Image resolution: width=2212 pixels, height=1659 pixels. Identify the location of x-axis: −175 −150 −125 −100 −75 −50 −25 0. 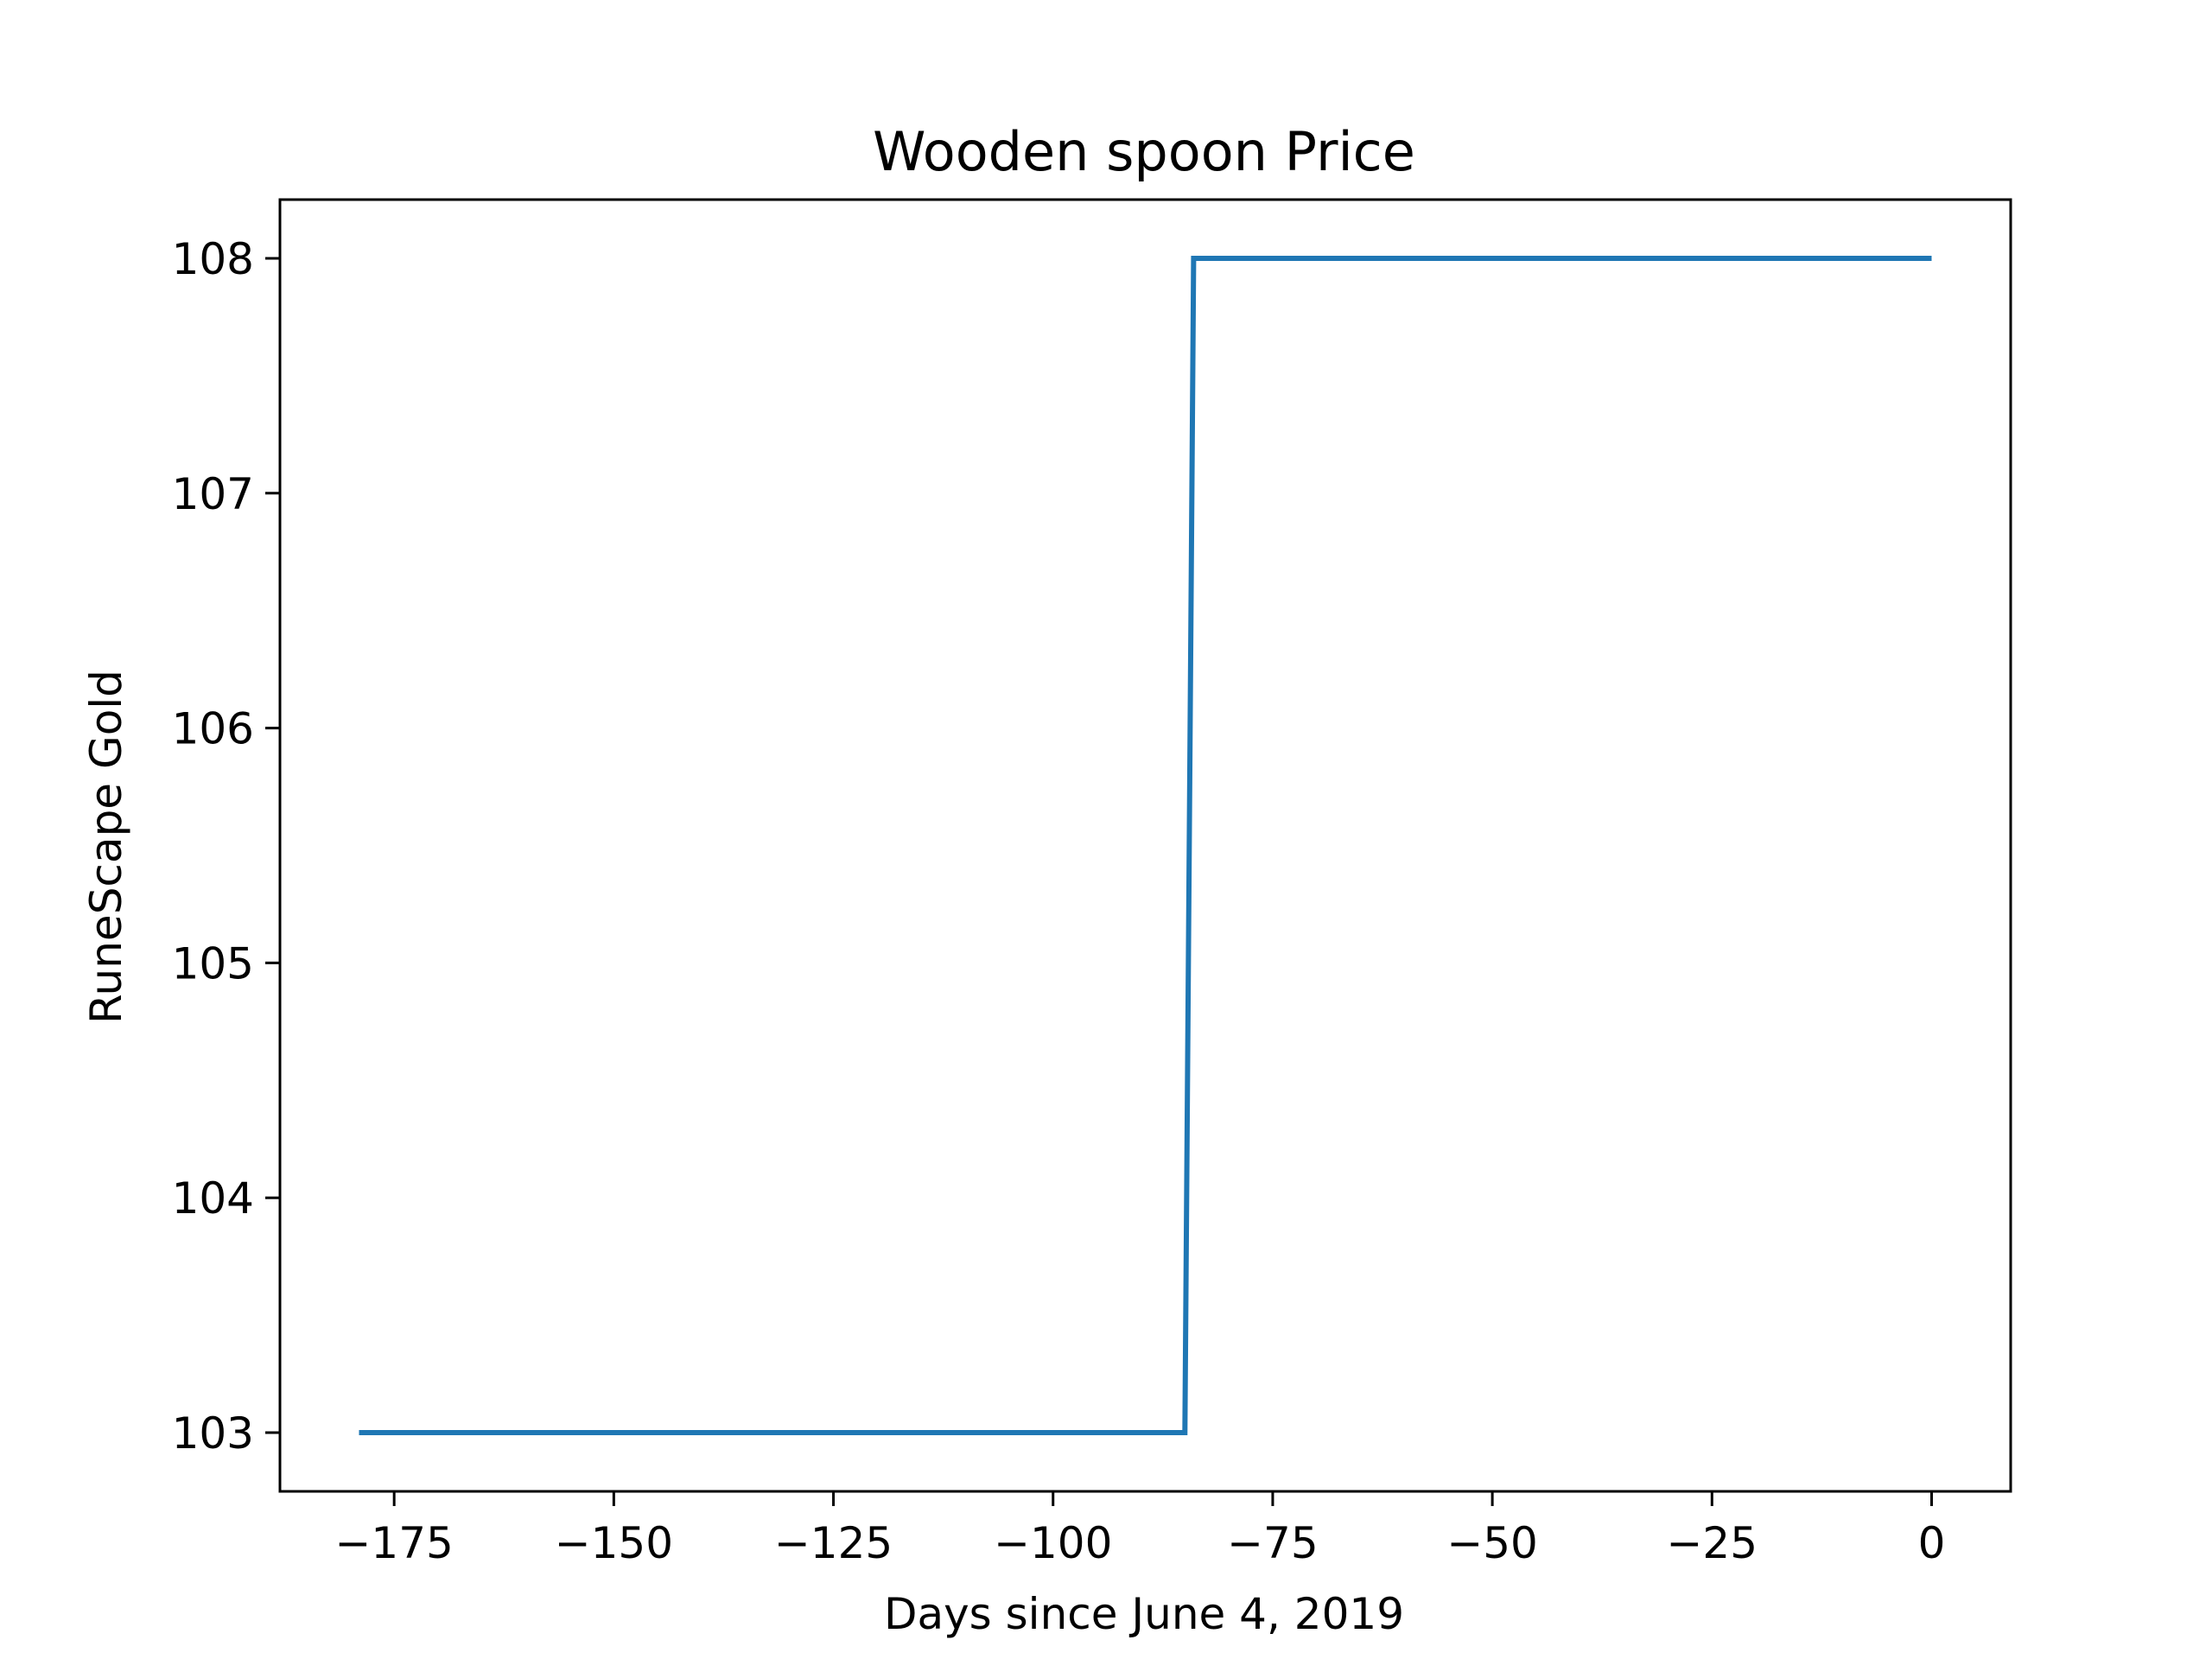
(1140, 1529).